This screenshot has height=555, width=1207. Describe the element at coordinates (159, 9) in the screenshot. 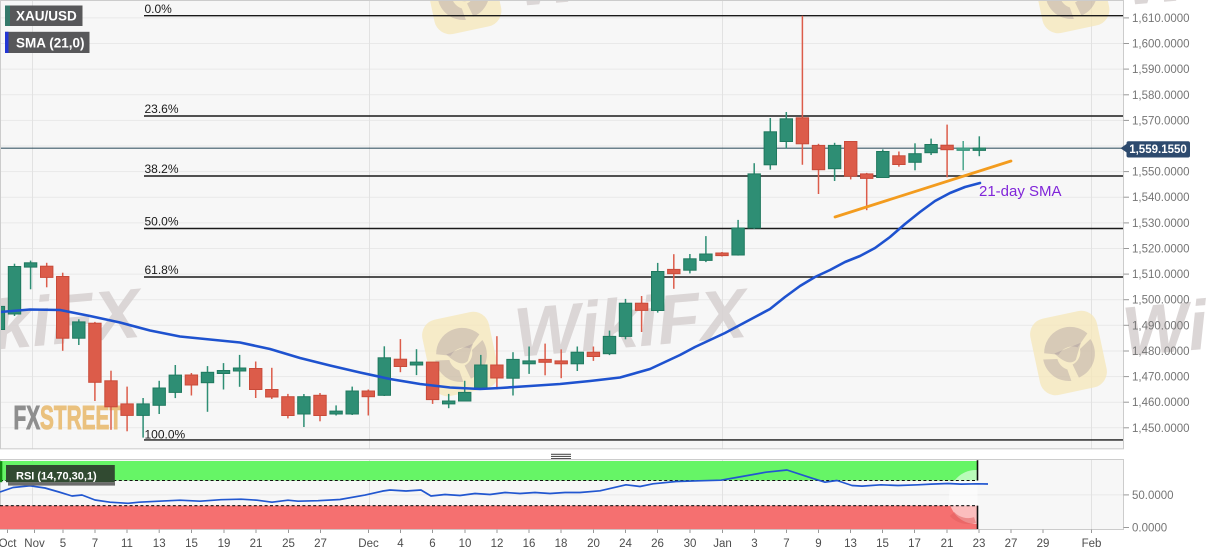

I see `svg-text: 0.0%` at that location.